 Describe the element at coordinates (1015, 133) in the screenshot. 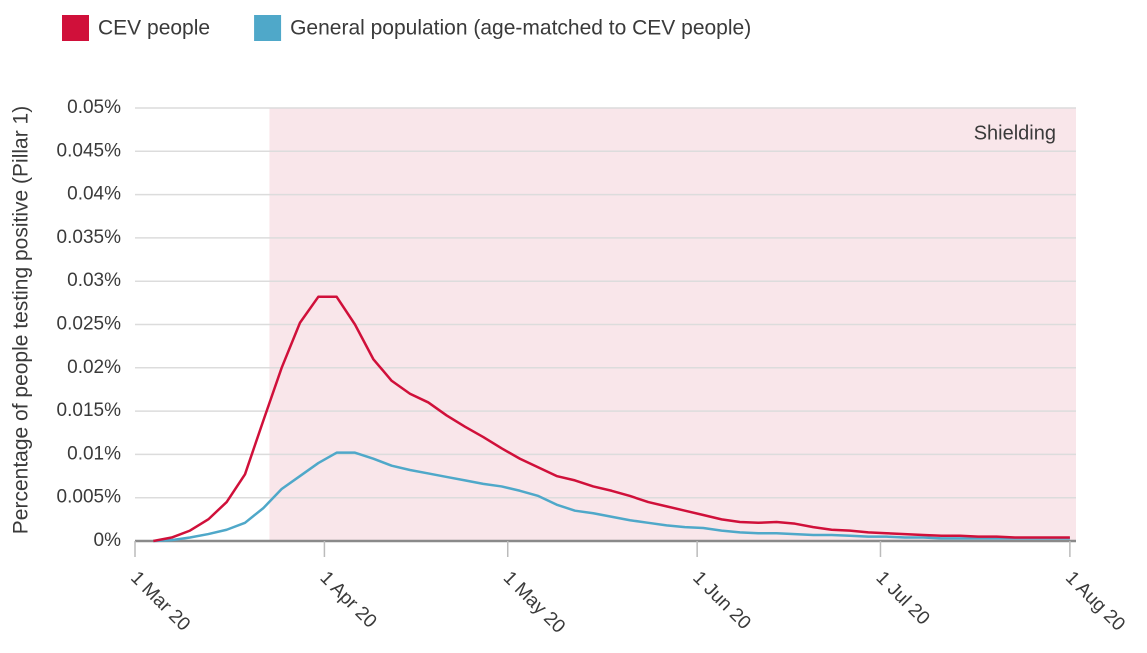

I see `shading-label: Shielding` at that location.